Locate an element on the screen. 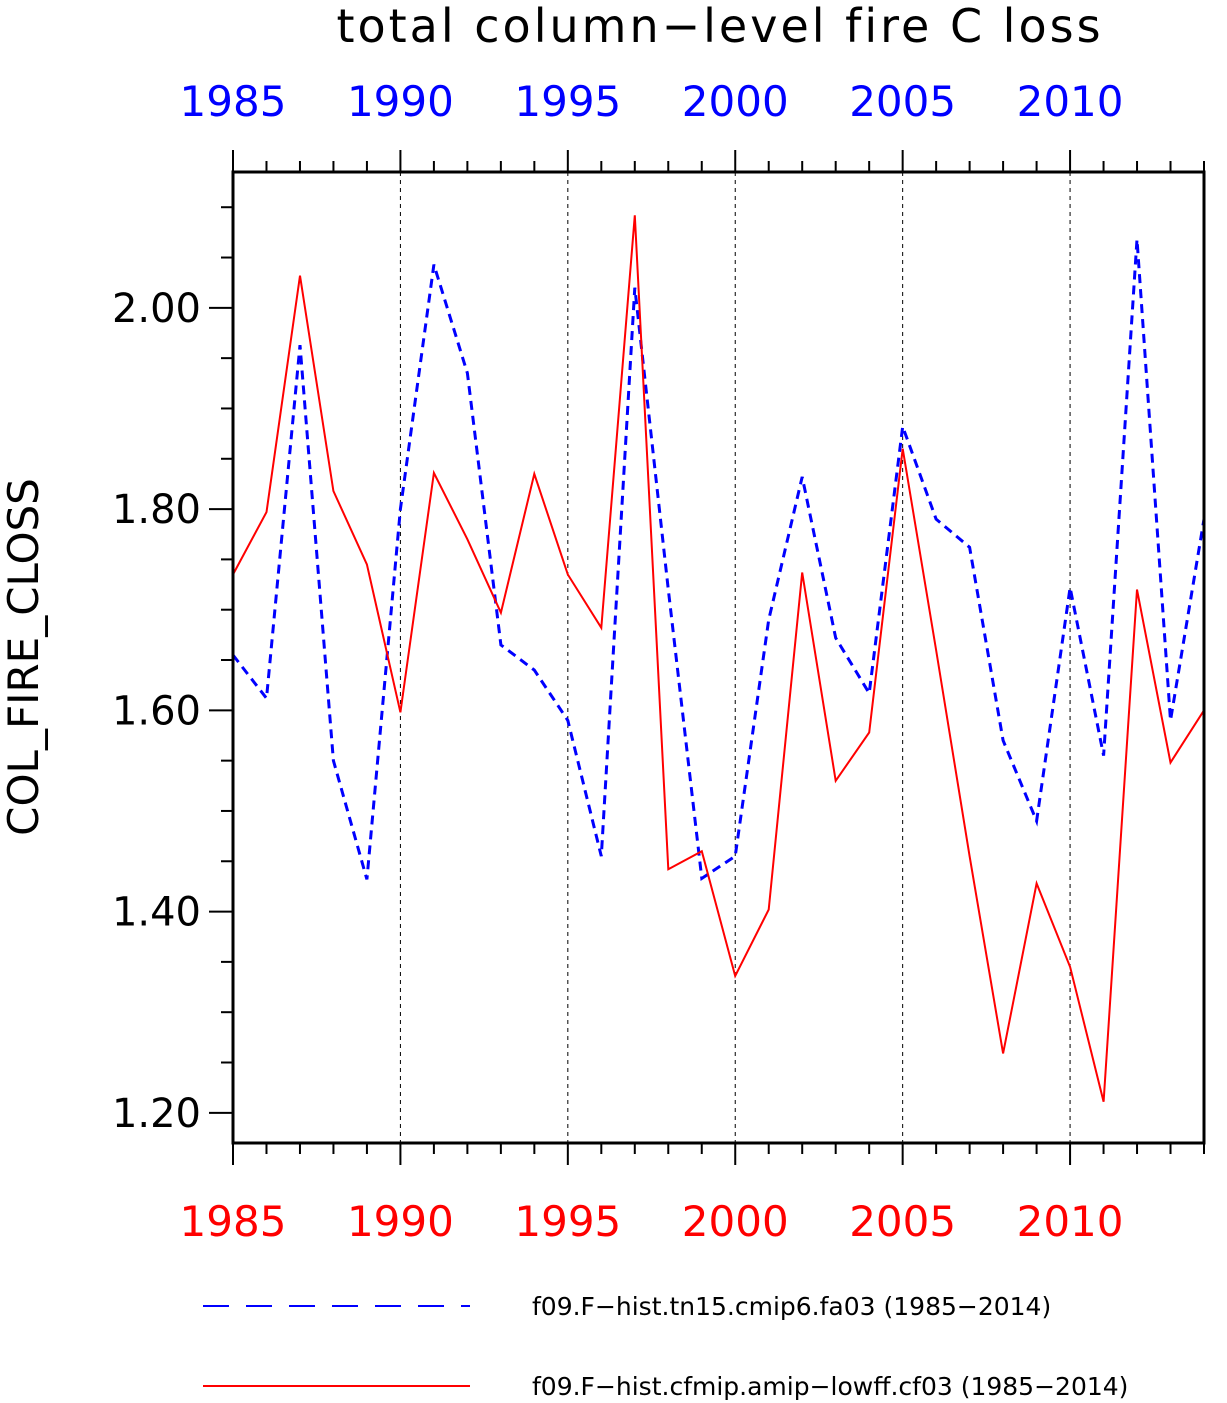  y-tick-label-2.00: 2.00 is located at coordinates (156, 309).